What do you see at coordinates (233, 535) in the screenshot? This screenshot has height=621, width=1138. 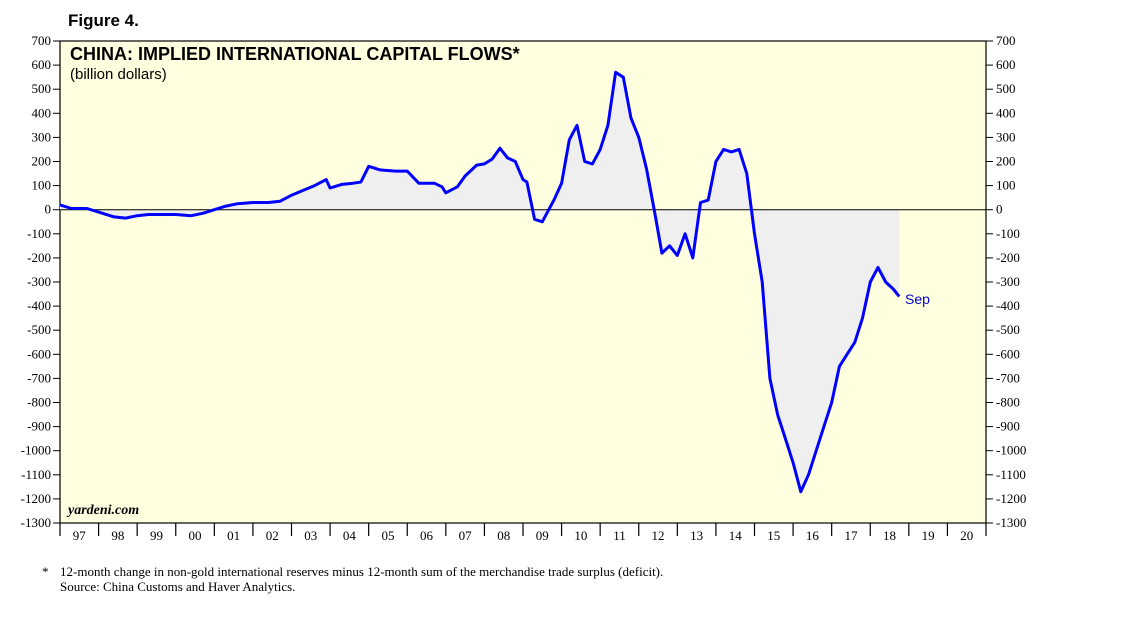 I see `x-tick-label: 01` at bounding box center [233, 535].